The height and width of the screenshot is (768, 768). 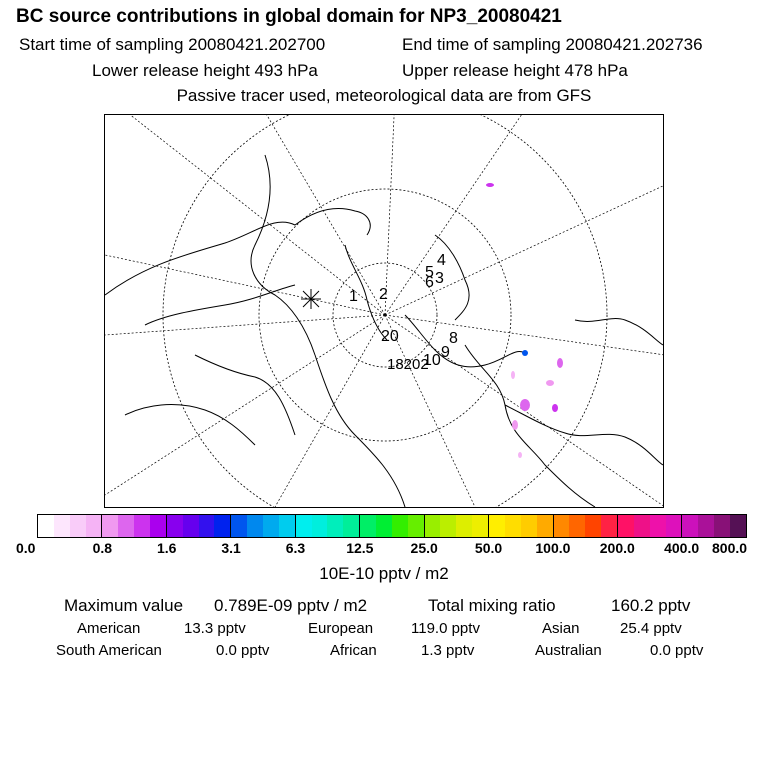 What do you see at coordinates (109, 650) in the screenshot?
I see `region-south-american-name: South American` at bounding box center [109, 650].